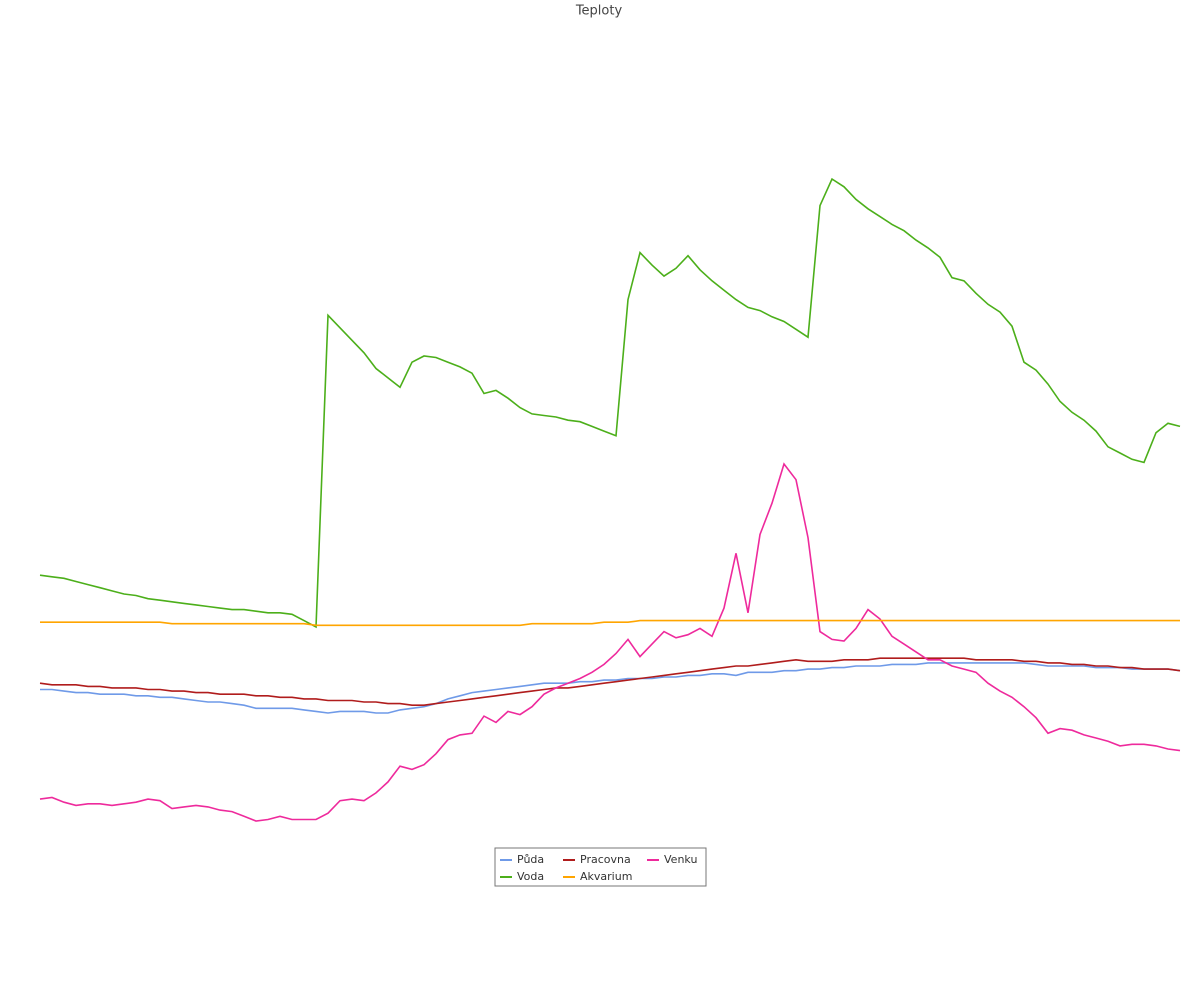 This screenshot has width=1200, height=1000. What do you see at coordinates (599, 11) in the screenshot?
I see `chart-title: Teploty` at bounding box center [599, 11].